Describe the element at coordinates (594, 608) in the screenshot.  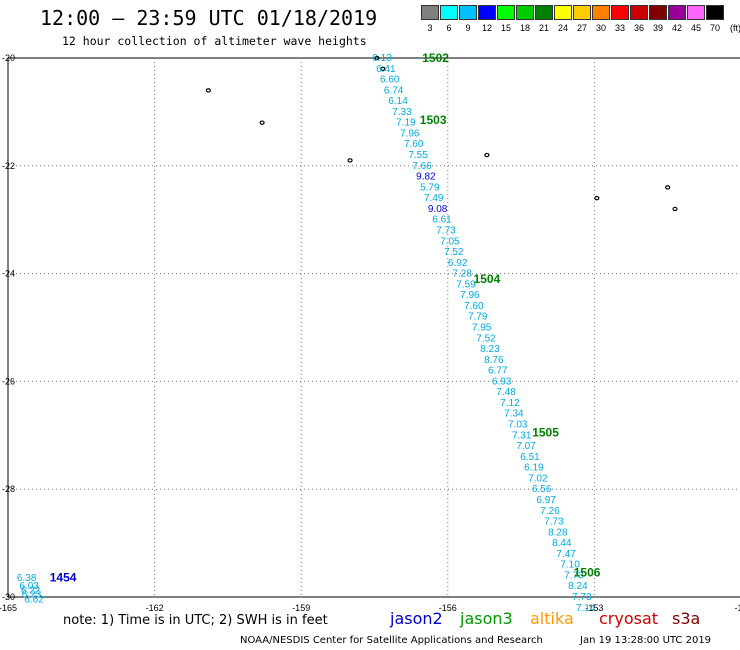
I see `x-tick-label: -153` at that location.